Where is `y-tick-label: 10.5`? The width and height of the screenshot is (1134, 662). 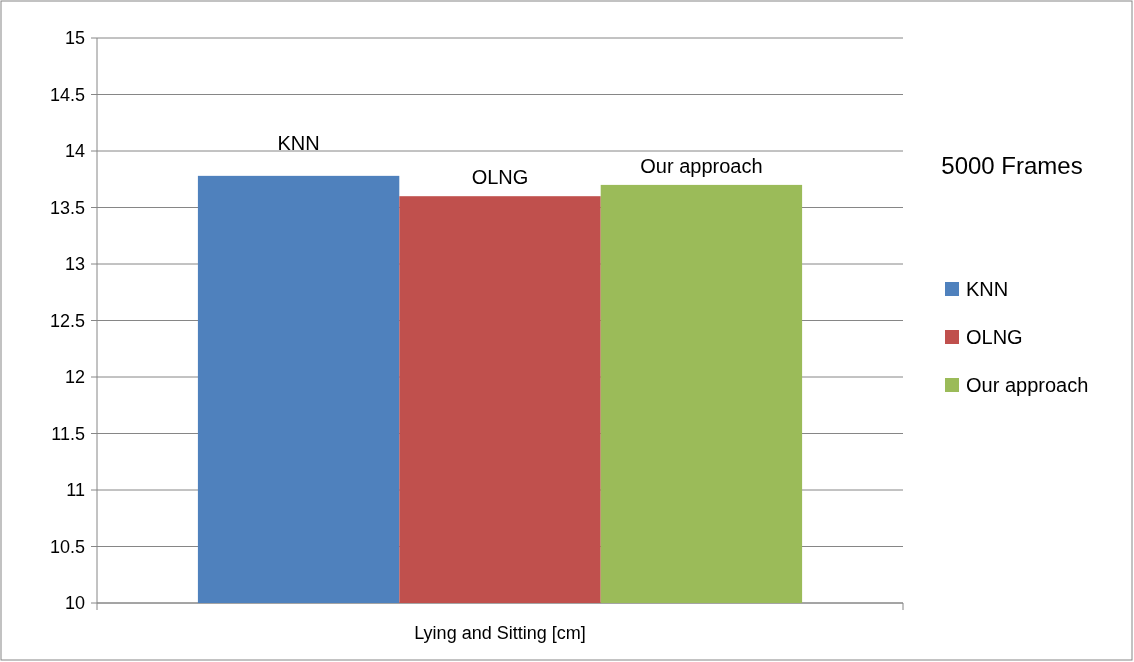
y-tick-label: 10.5 is located at coordinates (67, 546).